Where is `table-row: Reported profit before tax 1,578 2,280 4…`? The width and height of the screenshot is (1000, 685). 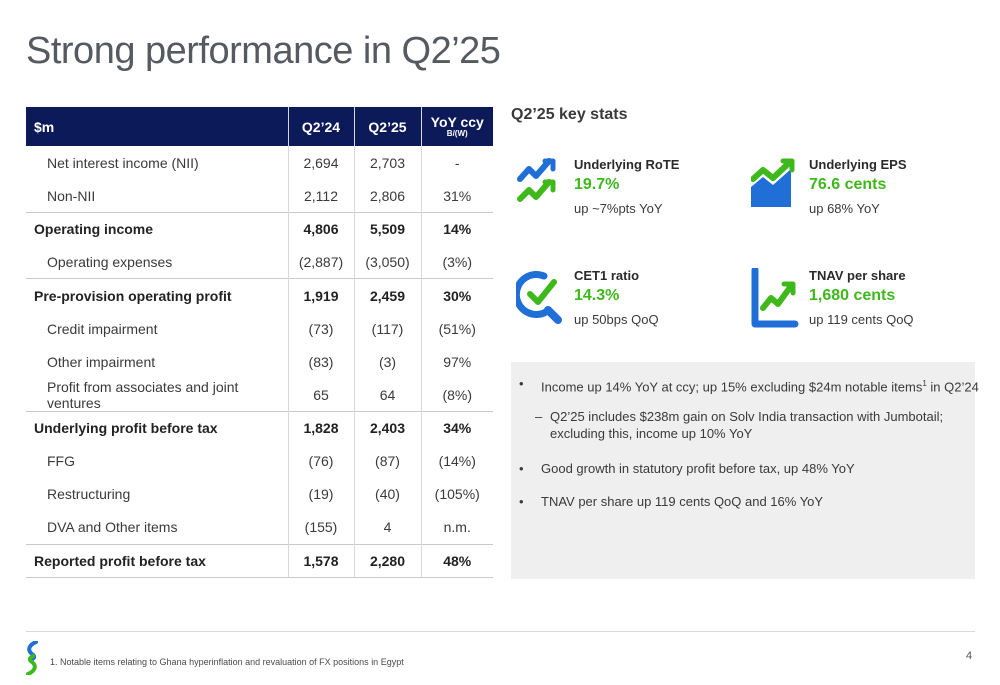
table-row: Reported profit before tax 1,578 2,280 4… is located at coordinates (259, 560).